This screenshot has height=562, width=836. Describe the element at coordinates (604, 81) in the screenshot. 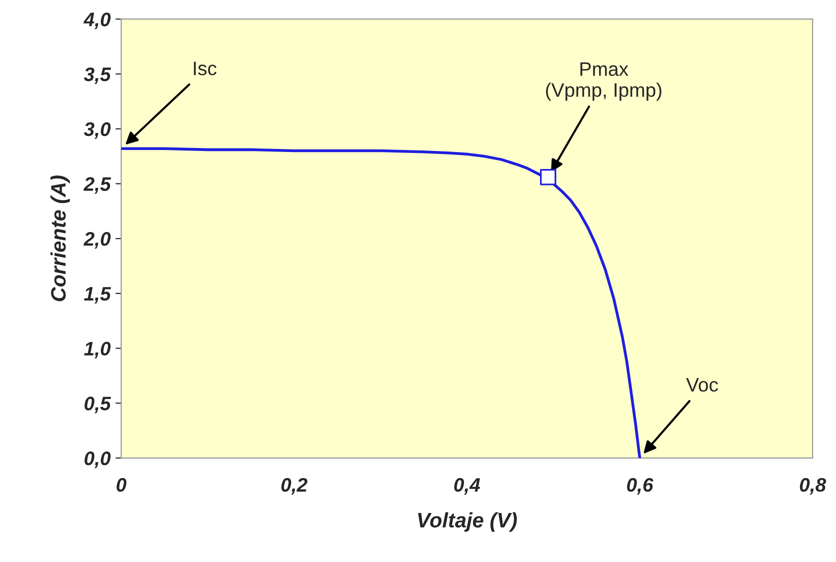

I see `annotation: Pmax (Vpmp, Ipmp)` at that location.